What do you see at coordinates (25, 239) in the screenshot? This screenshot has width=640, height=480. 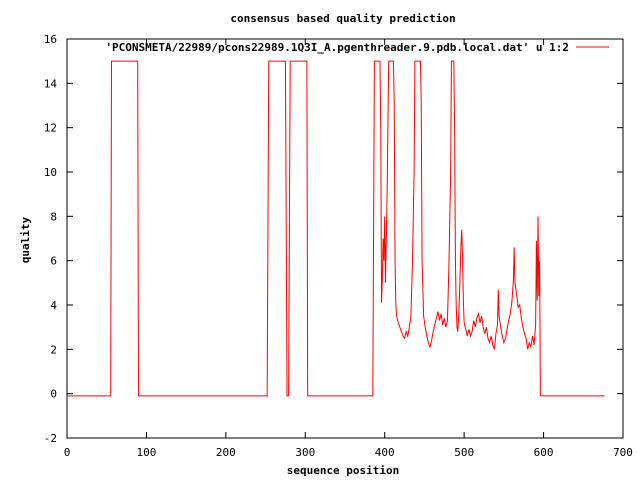 I see `y-axis-label: quality` at bounding box center [25, 239].